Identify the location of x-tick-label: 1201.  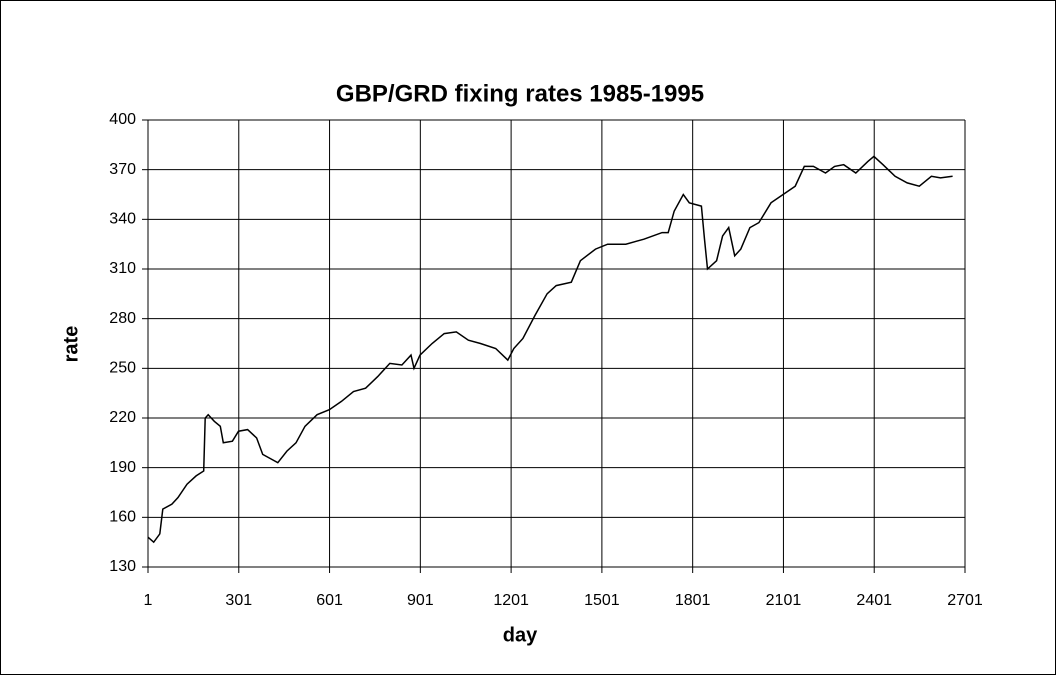
(511, 600).